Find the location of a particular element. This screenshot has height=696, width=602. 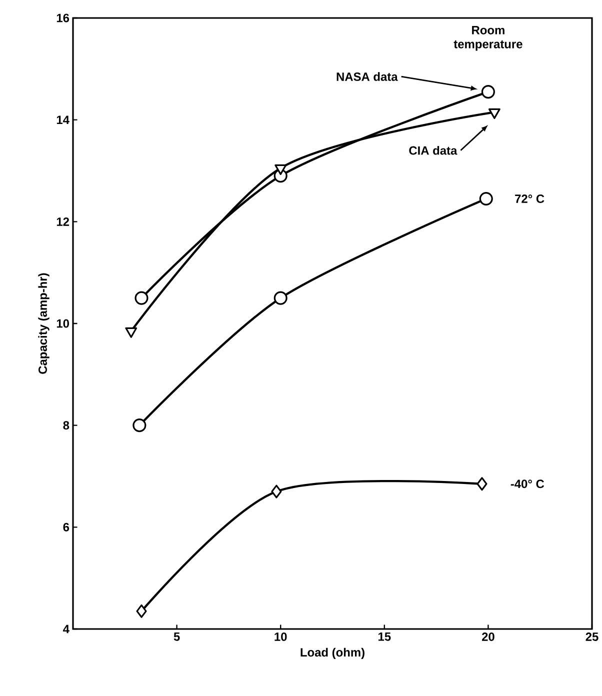

y-tick-label: 14 is located at coordinates (63, 120).